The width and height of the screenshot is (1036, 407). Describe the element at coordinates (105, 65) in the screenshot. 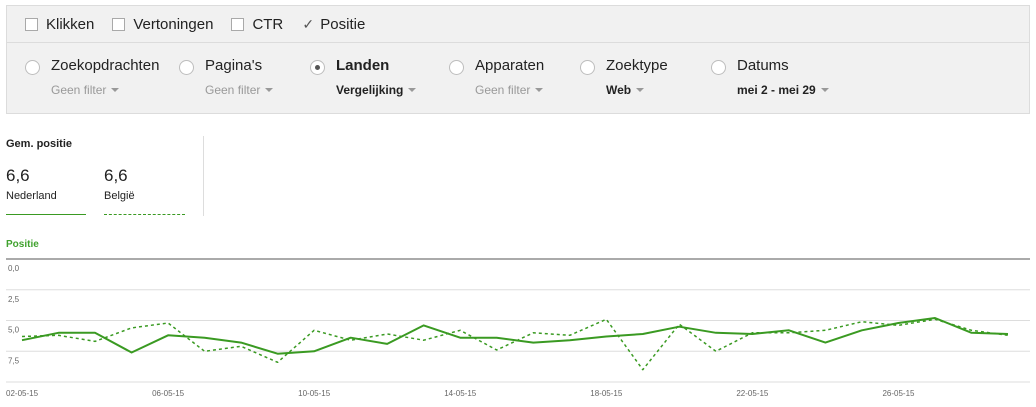

I see `dimension-label: Zoekopdrachten` at that location.